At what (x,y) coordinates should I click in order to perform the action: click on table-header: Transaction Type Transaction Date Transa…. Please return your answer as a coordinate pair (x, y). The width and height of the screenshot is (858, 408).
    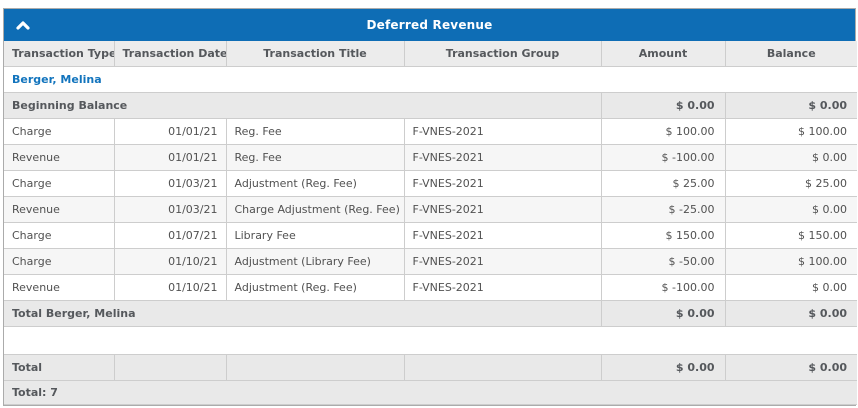
    Looking at the image, I should click on (430, 54).